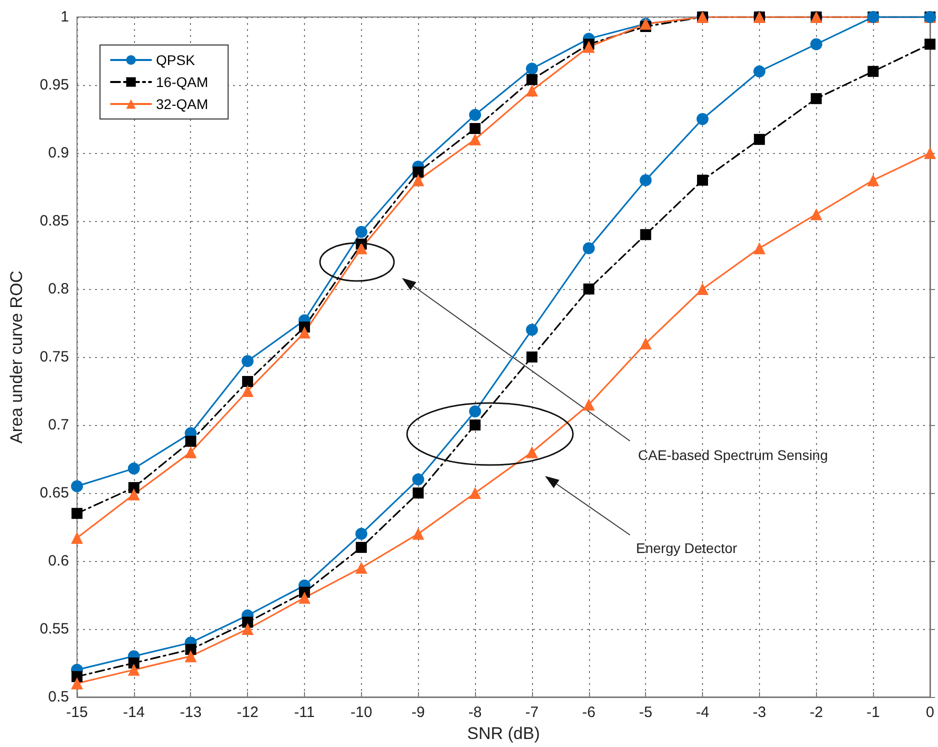  What do you see at coordinates (58, 153) in the screenshot?
I see `y-tick-label: 0.9` at bounding box center [58, 153].